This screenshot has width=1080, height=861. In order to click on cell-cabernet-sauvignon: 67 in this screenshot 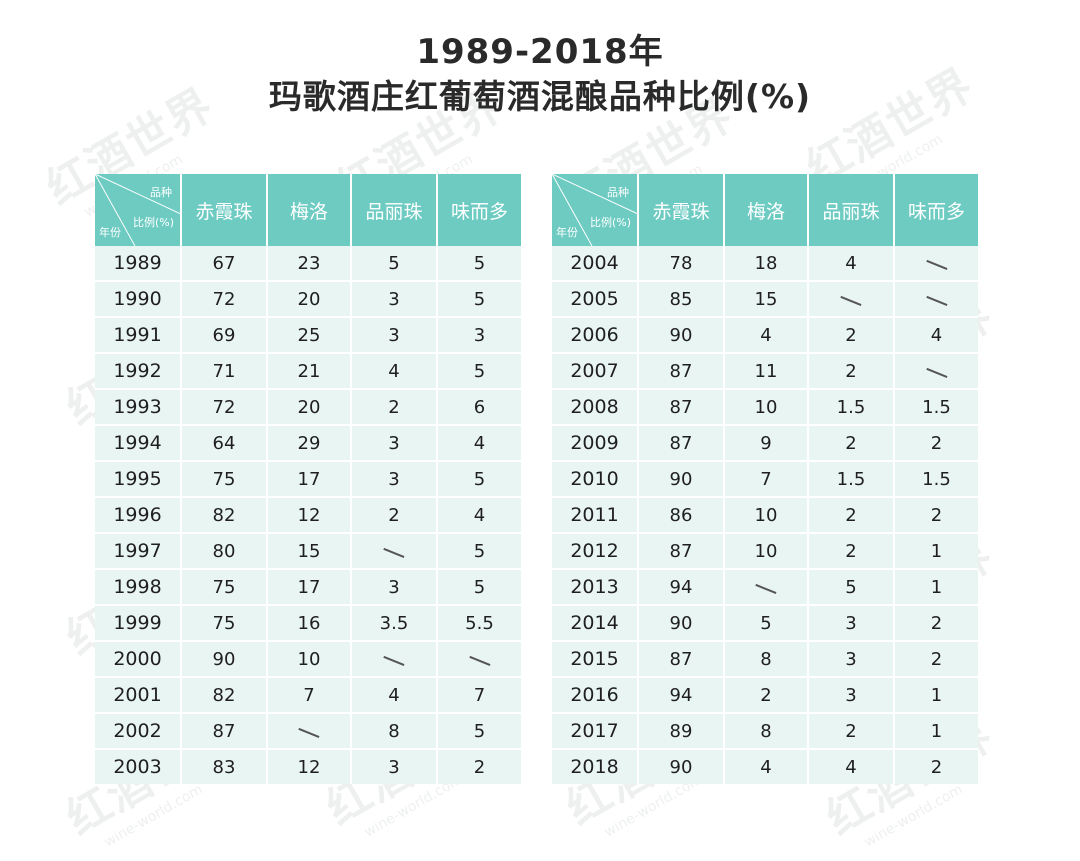, I will do `click(224, 263)`.